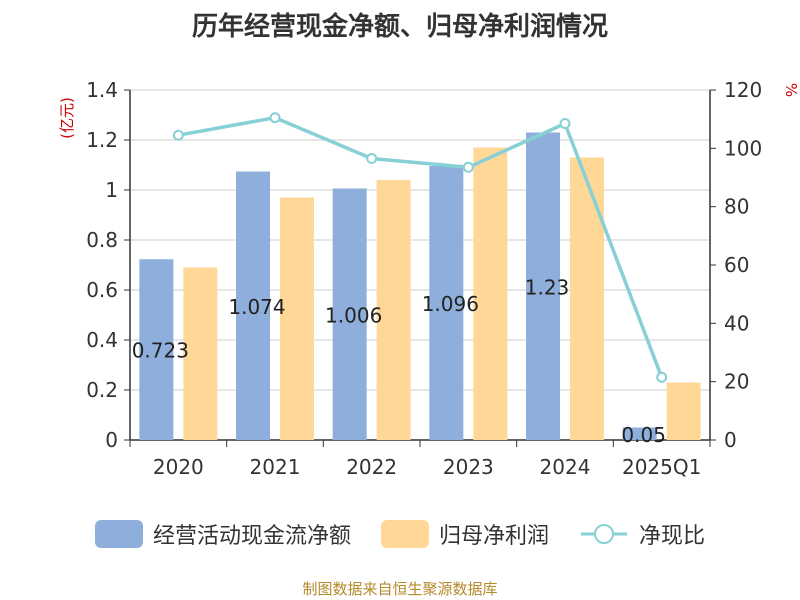  What do you see at coordinates (661, 467) in the screenshot?
I see `x-tick-label: 2025Q1` at bounding box center [661, 467].